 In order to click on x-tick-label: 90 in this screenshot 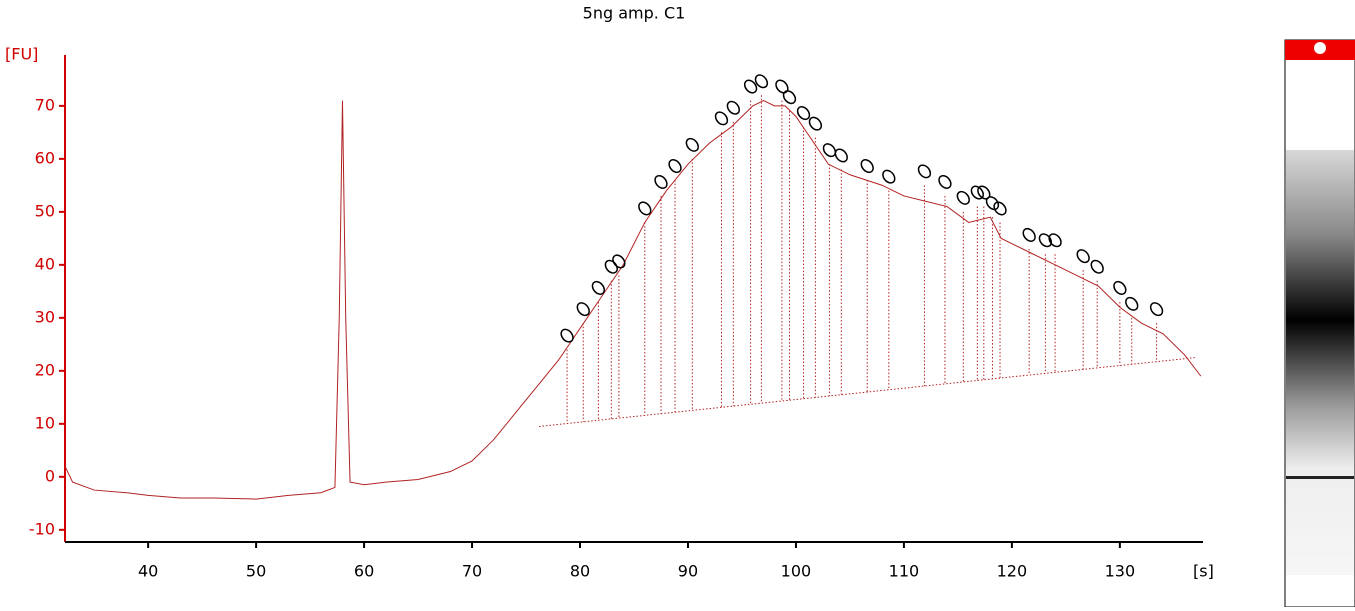, I will do `click(688, 571)`.